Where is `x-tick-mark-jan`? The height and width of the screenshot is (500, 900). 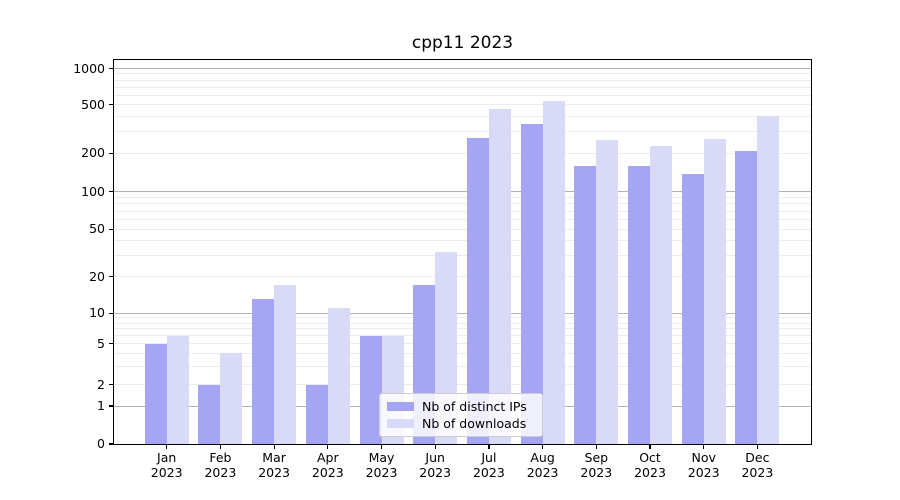
x-tick-mark-jan is located at coordinates (167, 447).